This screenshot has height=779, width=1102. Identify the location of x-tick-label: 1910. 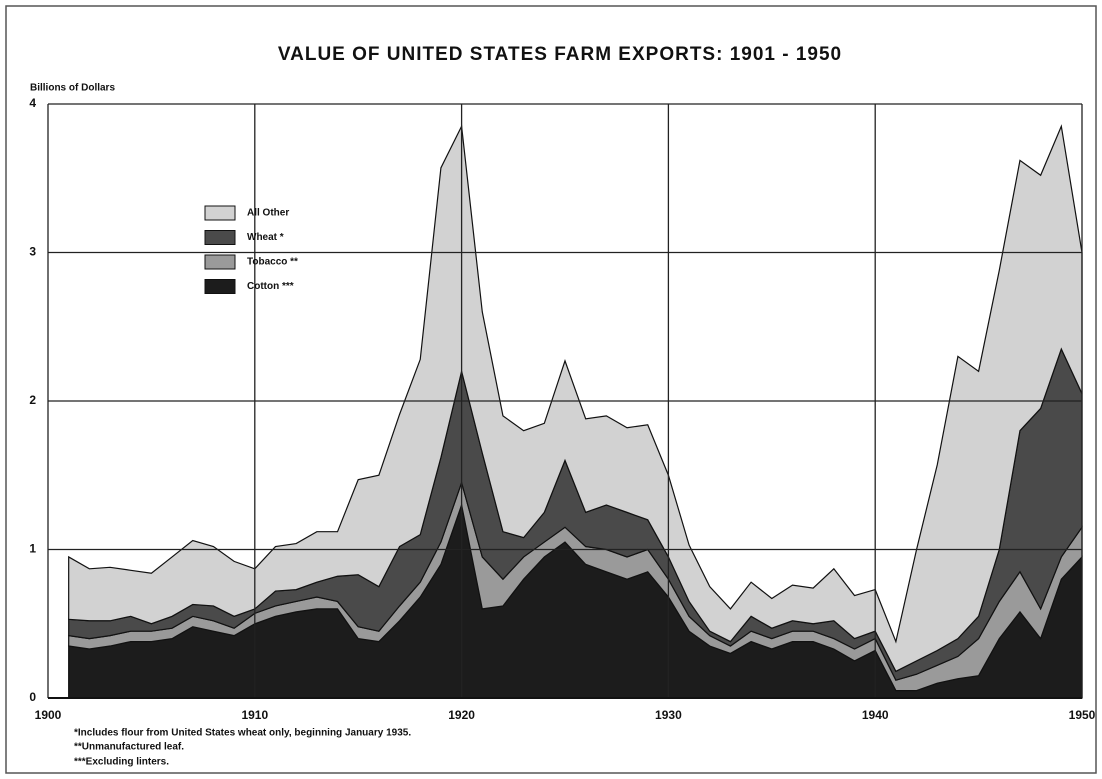
(254, 715).